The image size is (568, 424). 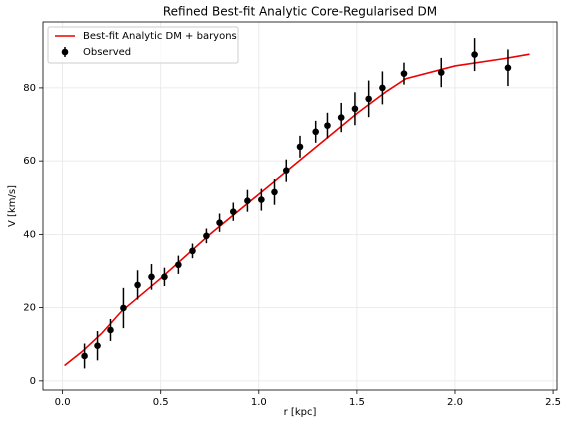 I want to click on x-tick-label: 0.0, so click(x=63, y=402).